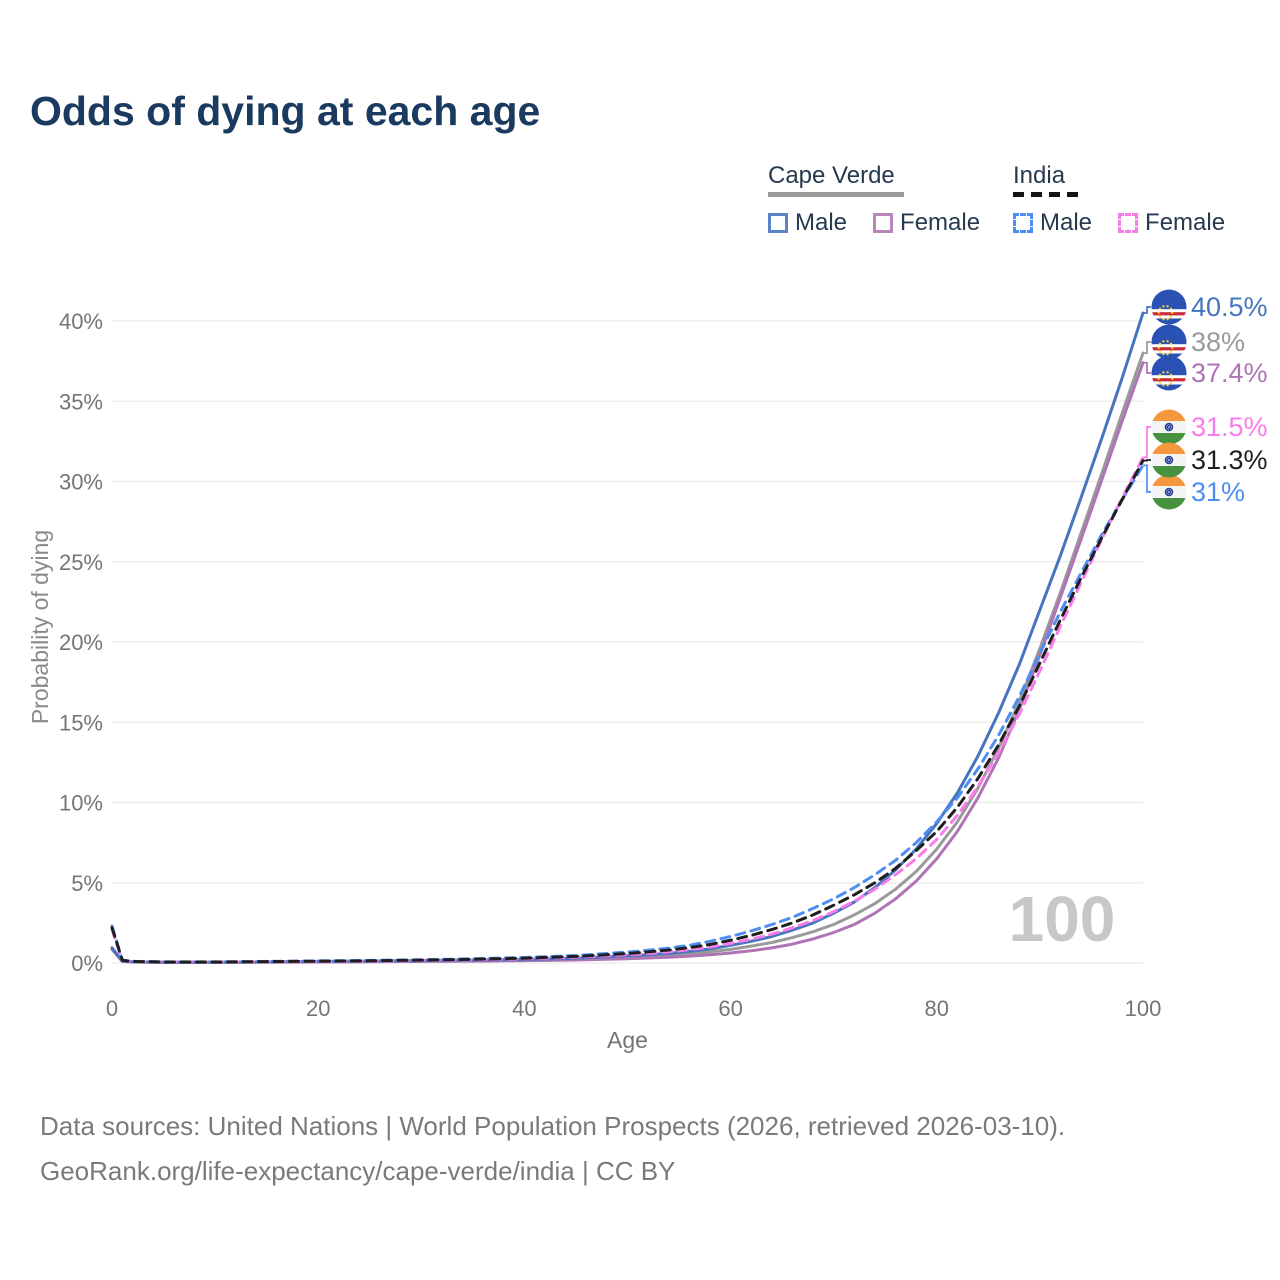 The height and width of the screenshot is (1280, 1280). What do you see at coordinates (1229, 373) in the screenshot?
I see `end-label-cape-verde-female: 37.4%` at bounding box center [1229, 373].